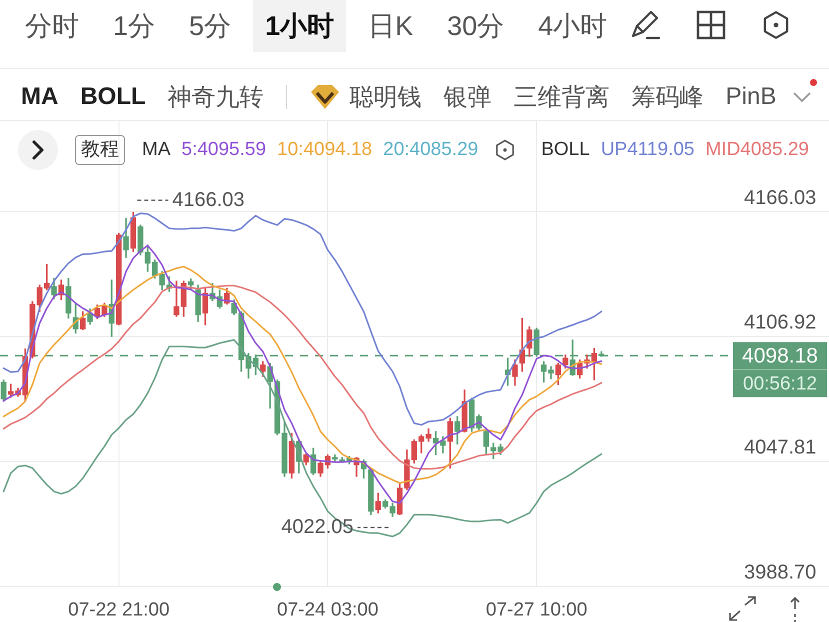  I want to click on text: 三维背离, so click(562, 98).